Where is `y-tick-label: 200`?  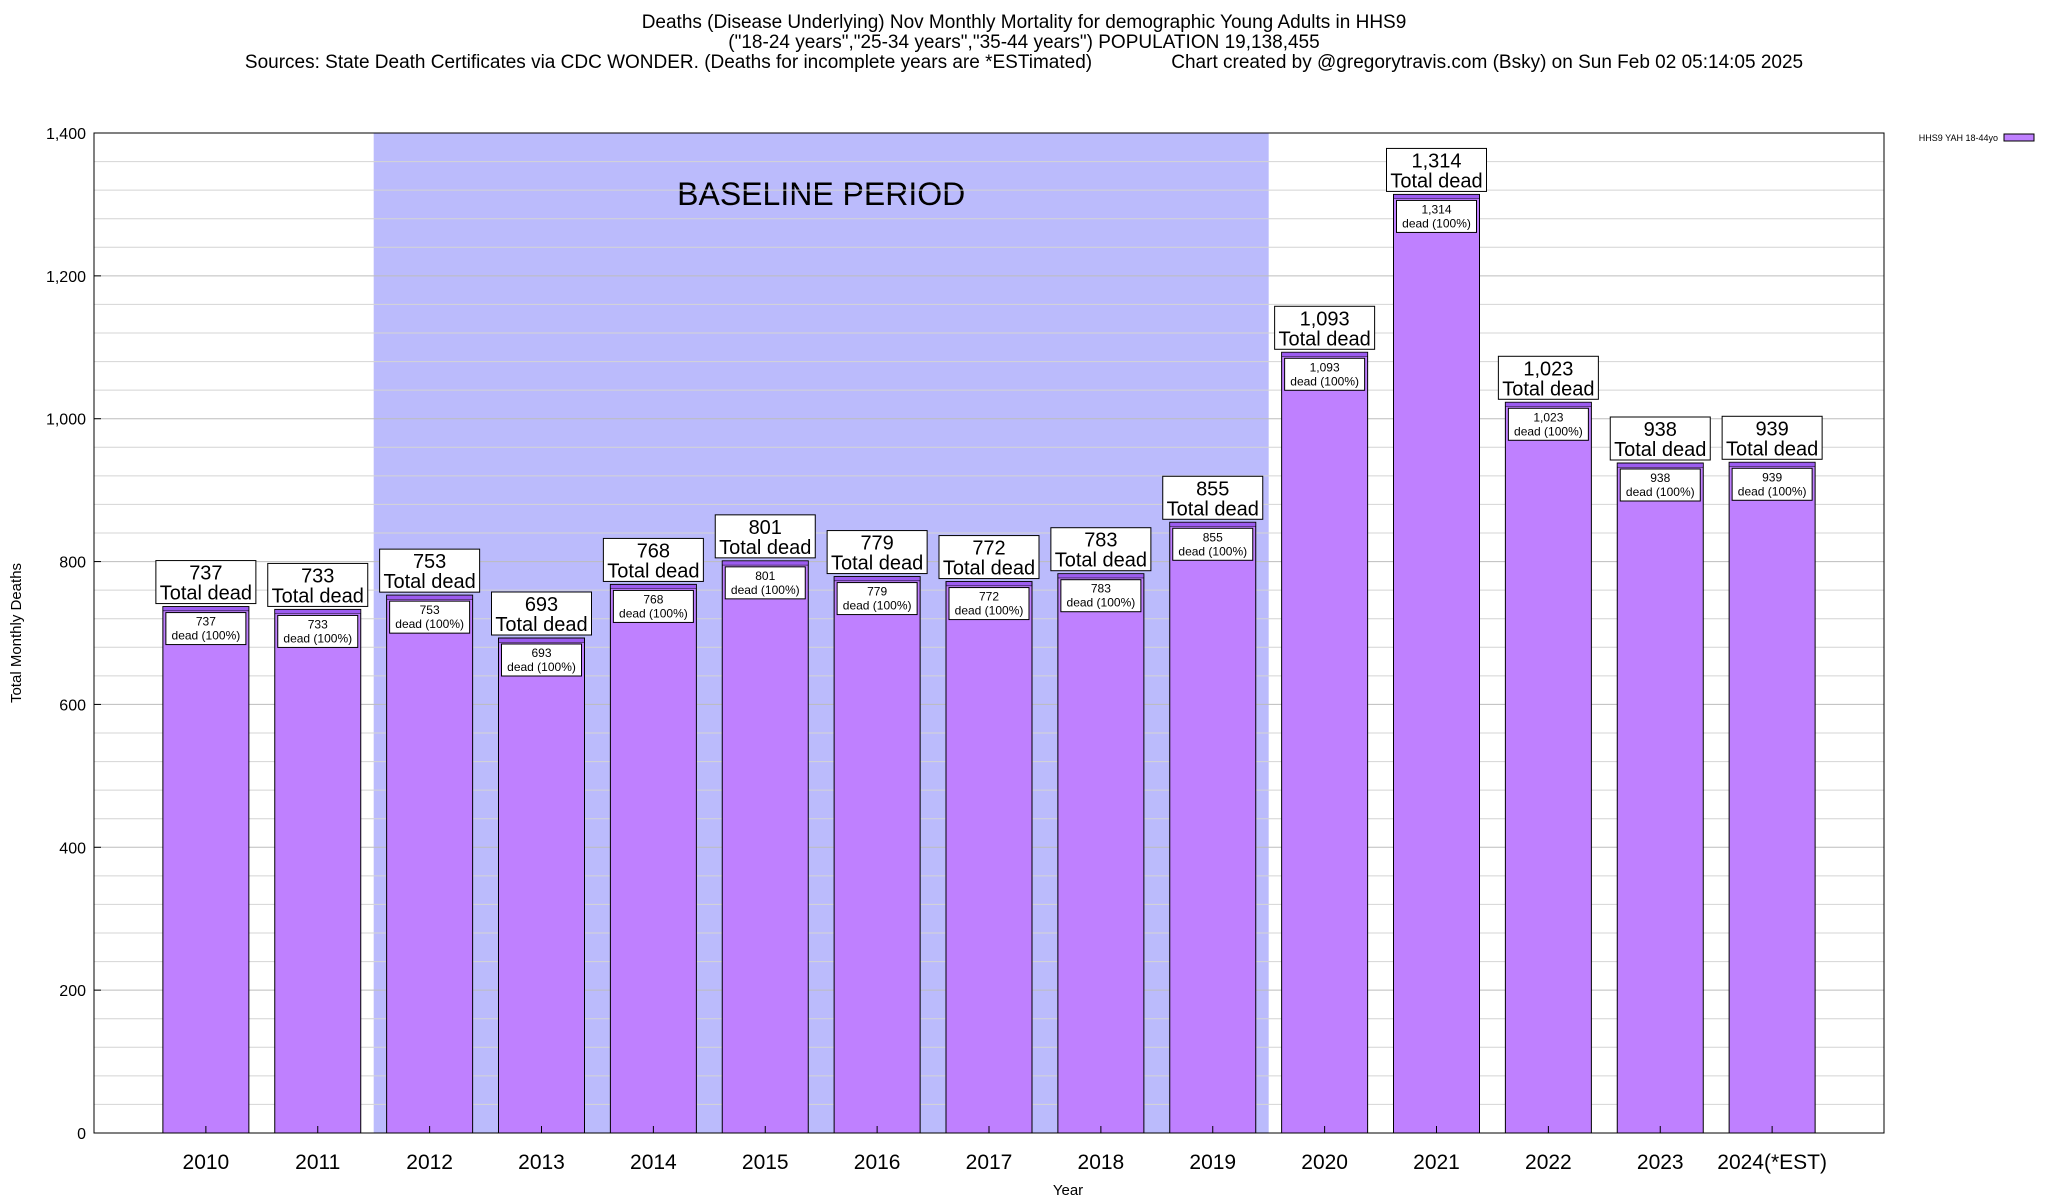
y-tick-label: 200 is located at coordinates (72, 991).